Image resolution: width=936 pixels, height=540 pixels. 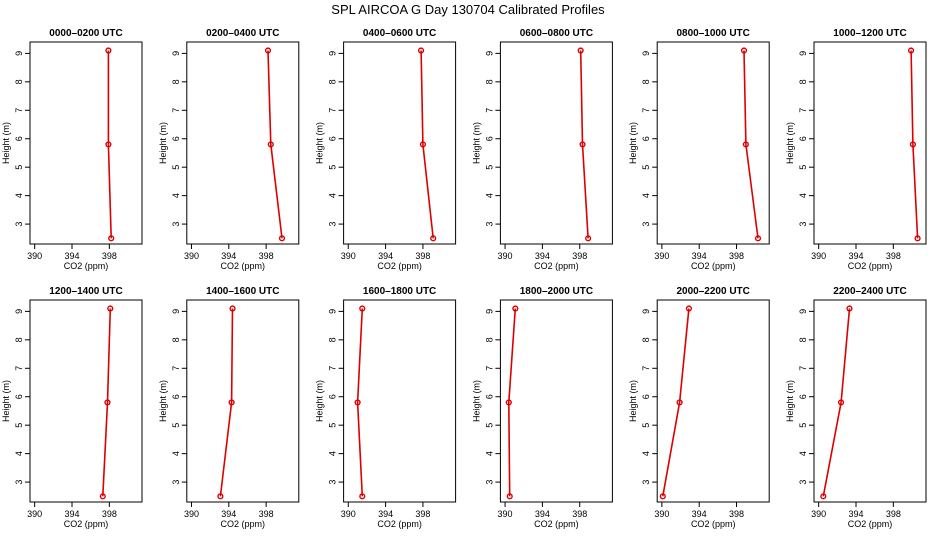 What do you see at coordinates (242, 291) in the screenshot?
I see `panel-title: 1400–1600 UTC` at bounding box center [242, 291].